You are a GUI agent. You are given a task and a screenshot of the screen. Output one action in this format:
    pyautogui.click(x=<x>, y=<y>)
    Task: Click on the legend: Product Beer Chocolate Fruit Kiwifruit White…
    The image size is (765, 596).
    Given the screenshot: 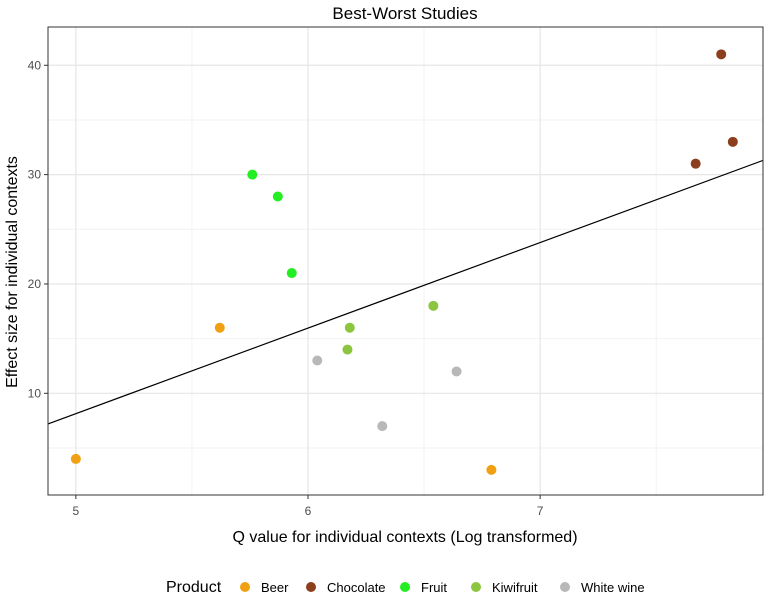 What is the action you would take?
    pyautogui.click(x=405, y=587)
    